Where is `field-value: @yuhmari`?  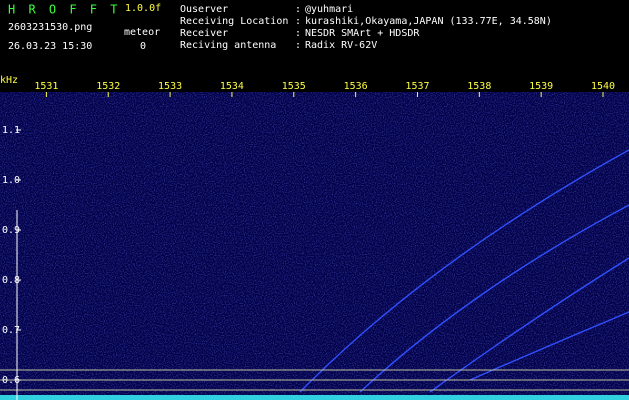
field-value: @yuhmari is located at coordinates (329, 9).